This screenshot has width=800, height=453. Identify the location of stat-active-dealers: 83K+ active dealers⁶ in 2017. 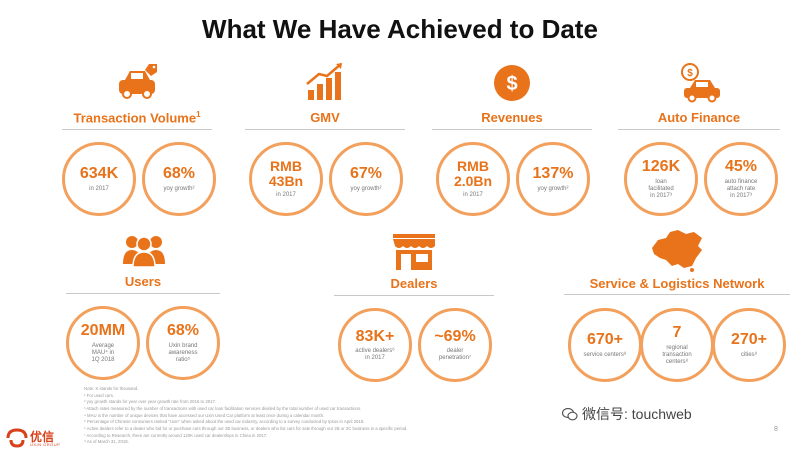
(375, 345).